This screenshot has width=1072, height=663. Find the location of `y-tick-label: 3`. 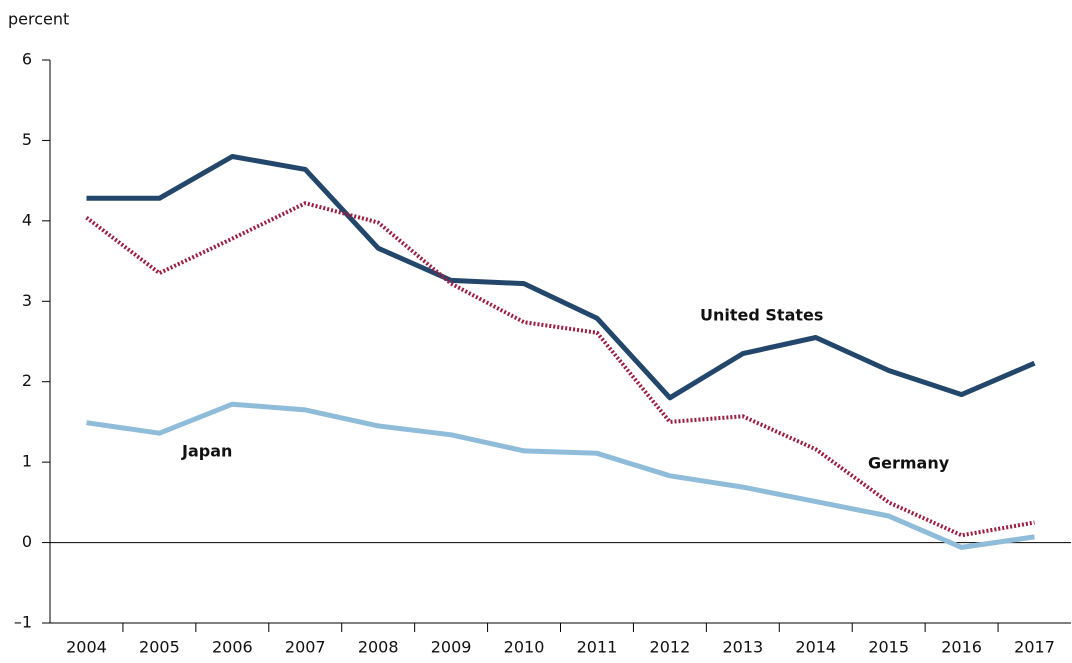

y-tick-label: 3 is located at coordinates (27, 300).